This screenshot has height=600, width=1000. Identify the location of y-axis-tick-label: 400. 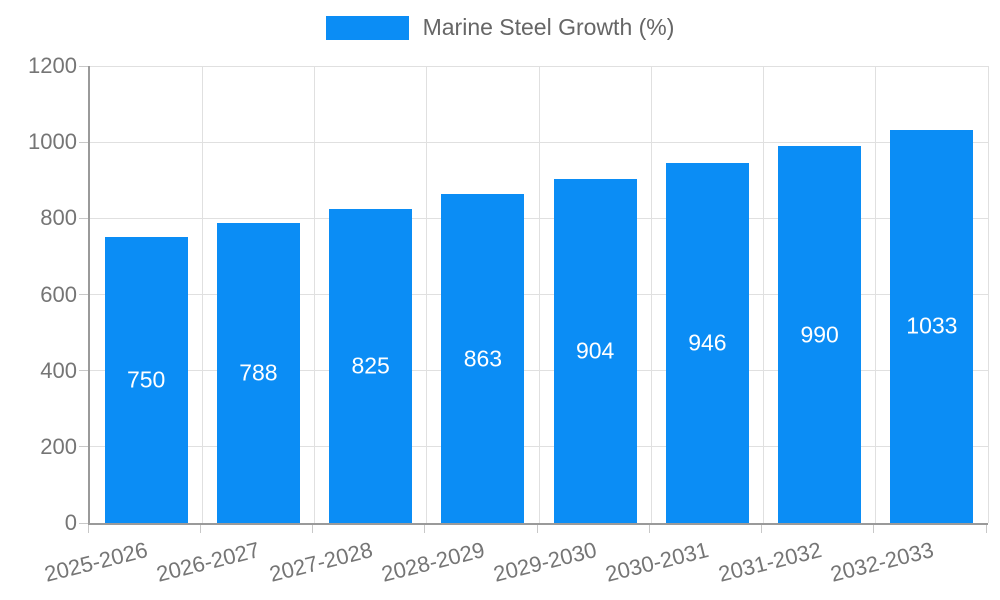
(58, 370).